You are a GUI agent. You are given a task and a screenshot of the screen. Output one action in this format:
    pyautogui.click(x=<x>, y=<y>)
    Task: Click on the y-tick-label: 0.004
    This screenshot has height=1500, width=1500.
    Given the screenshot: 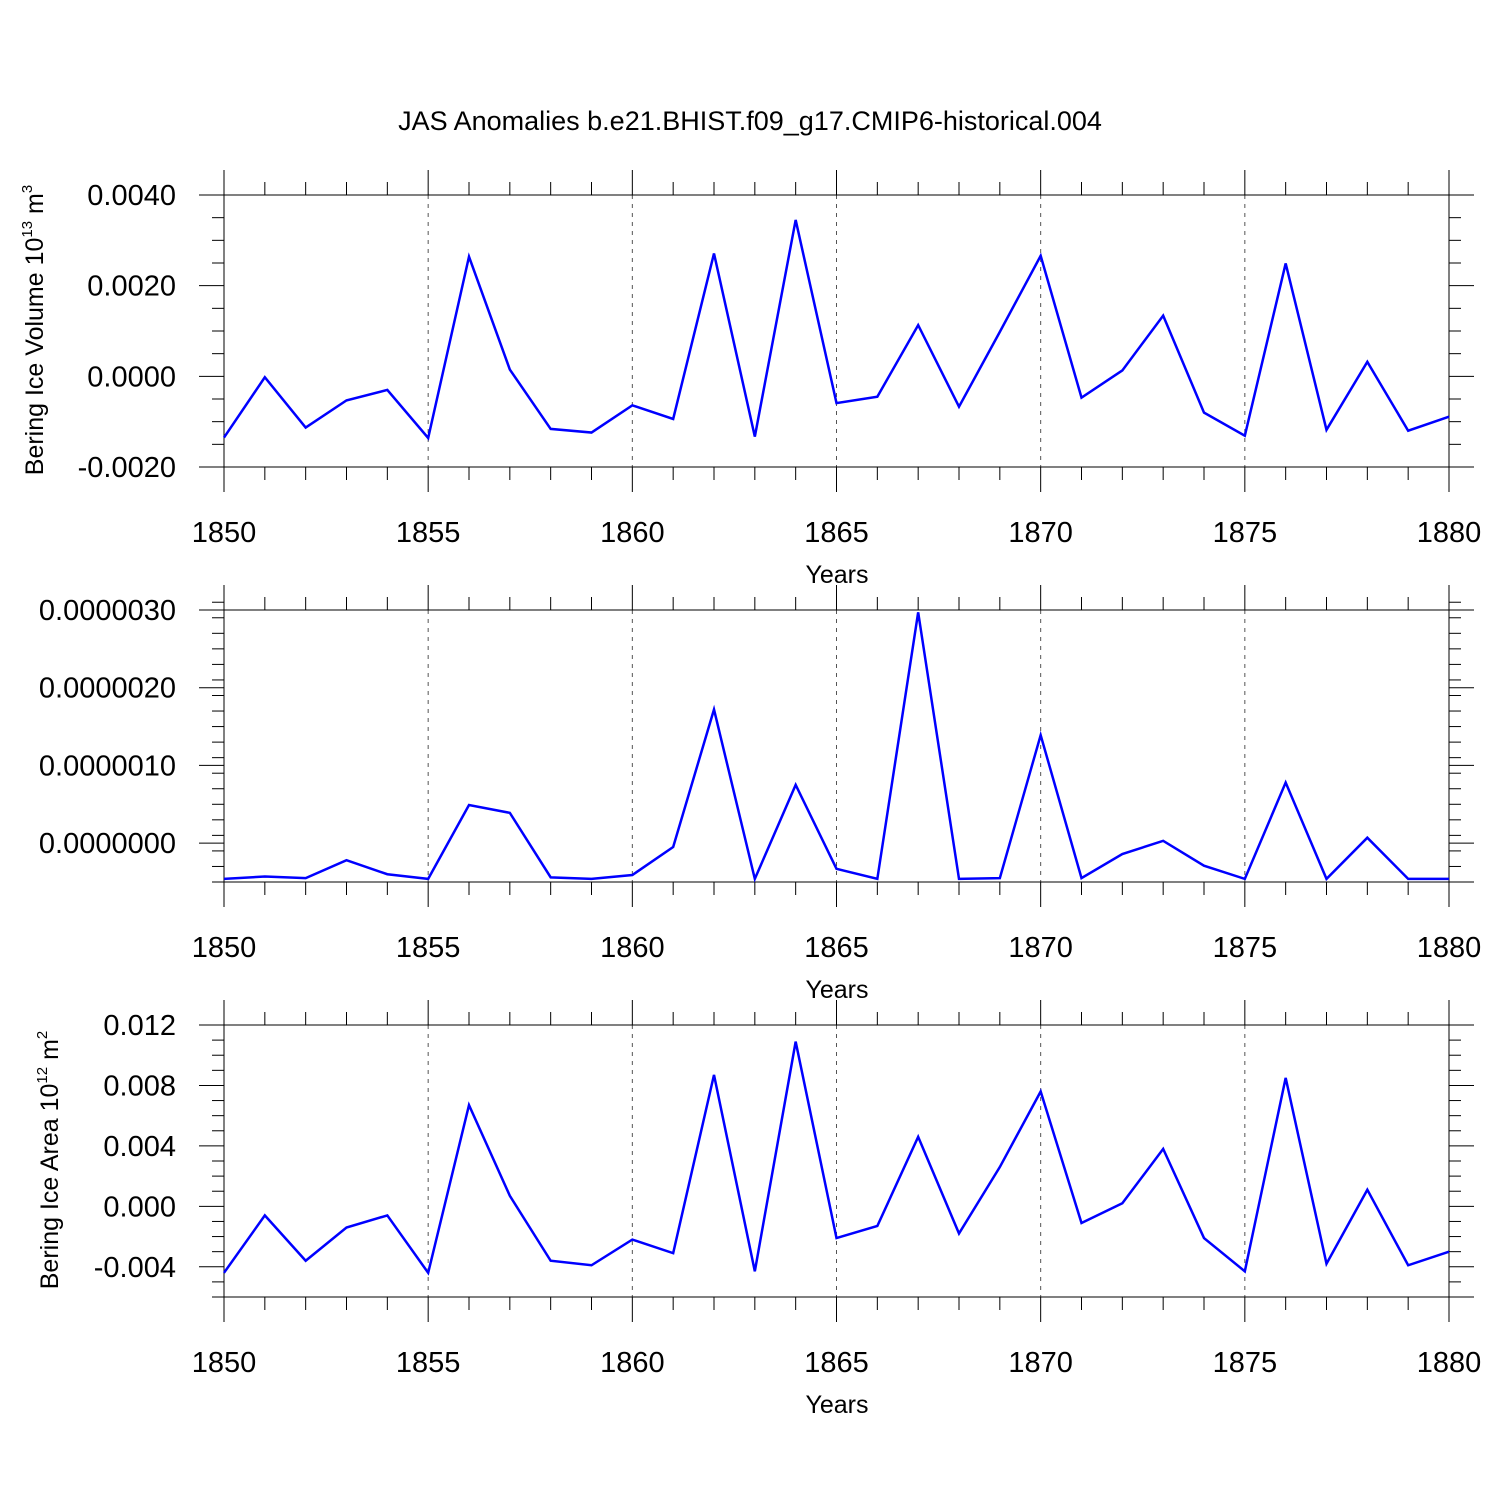 What is the action you would take?
    pyautogui.click(x=139, y=1147)
    